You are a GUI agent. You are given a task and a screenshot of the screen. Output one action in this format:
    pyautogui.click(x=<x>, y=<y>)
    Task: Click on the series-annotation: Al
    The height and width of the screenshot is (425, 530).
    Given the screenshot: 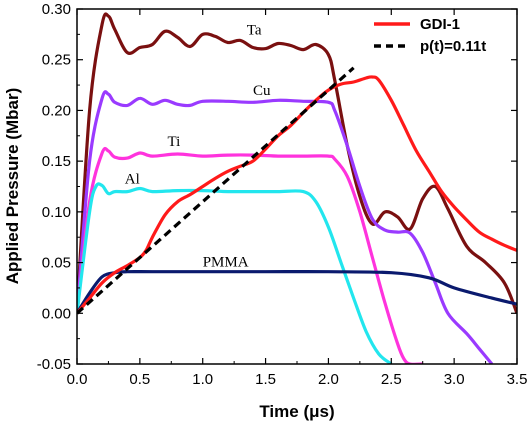 What is the action you would take?
    pyautogui.click(x=132, y=179)
    